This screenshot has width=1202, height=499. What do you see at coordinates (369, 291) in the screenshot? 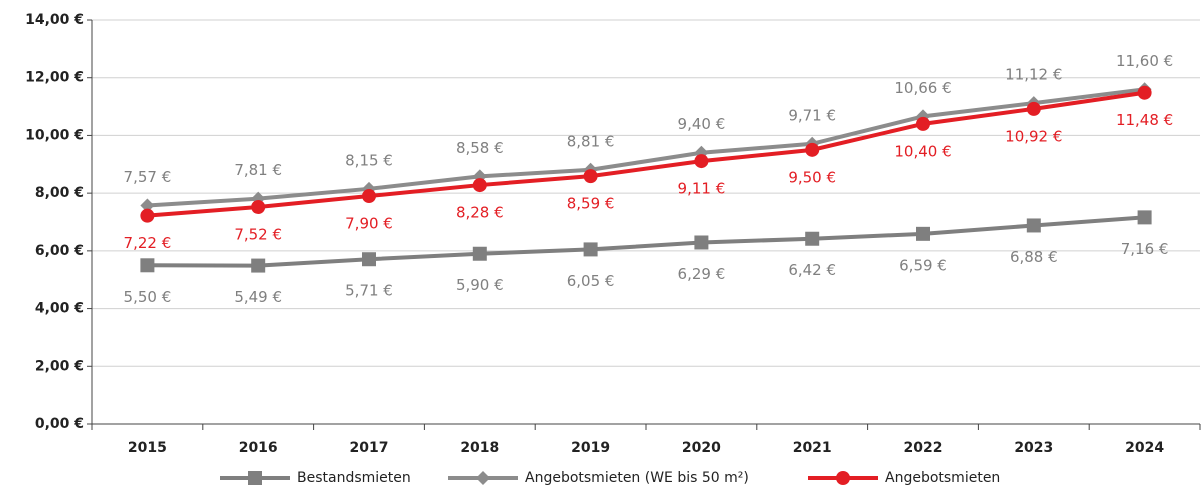
I see `data-label: 5,71 €` at bounding box center [369, 291].